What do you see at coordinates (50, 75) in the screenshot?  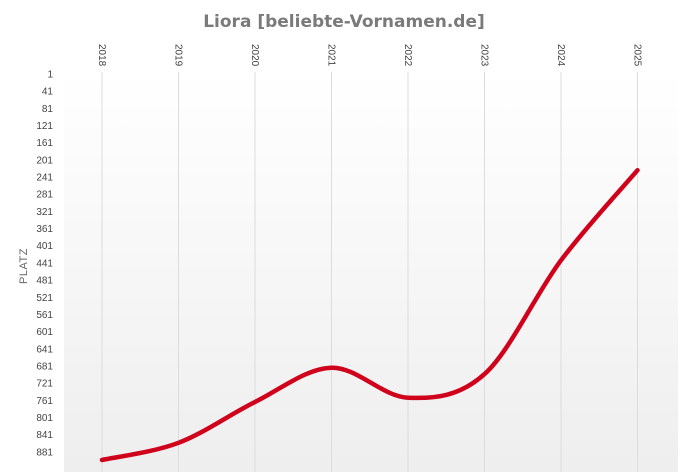 I see `y-tick-label: 1` at bounding box center [50, 75].